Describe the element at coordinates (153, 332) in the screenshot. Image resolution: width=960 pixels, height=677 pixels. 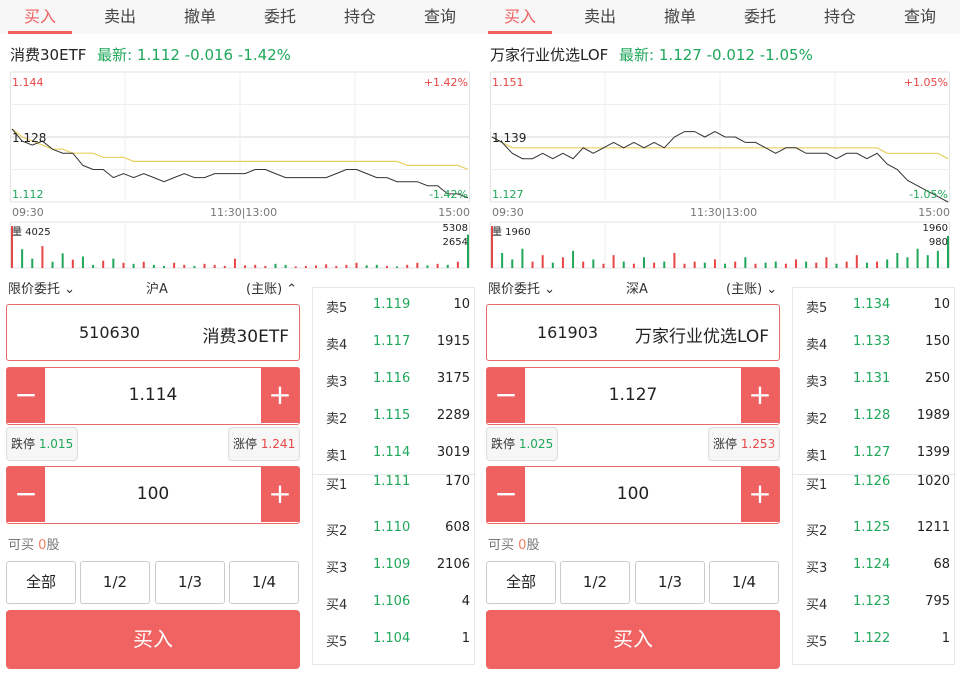
I see `stock-code-input: 510630 消费30ETF` at that location.